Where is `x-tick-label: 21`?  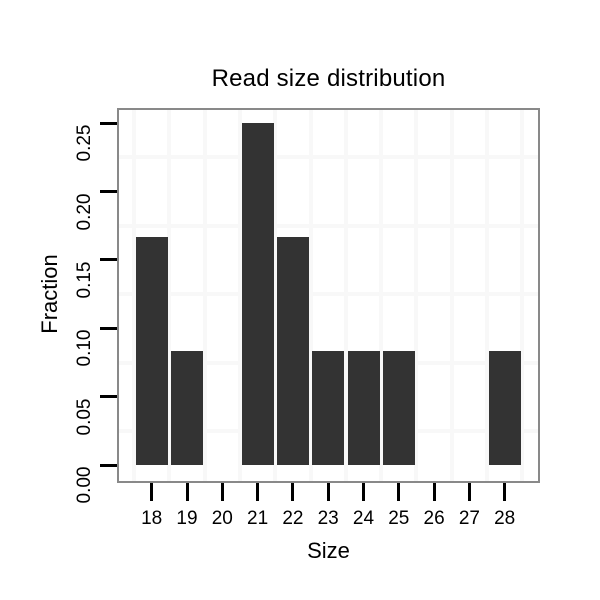 x-tick-label: 21 is located at coordinates (258, 518).